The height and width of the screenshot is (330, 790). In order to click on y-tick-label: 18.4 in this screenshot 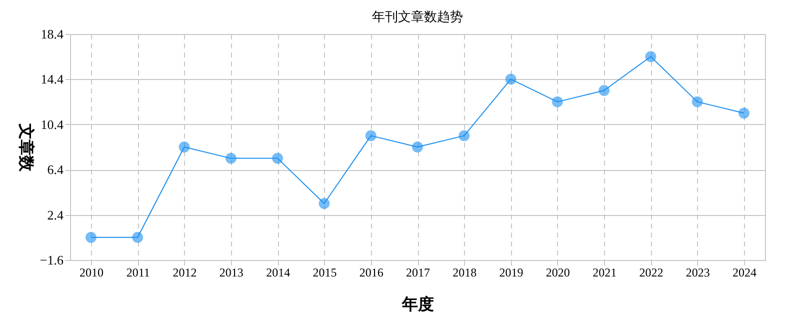, I will do `click(52, 34)`.